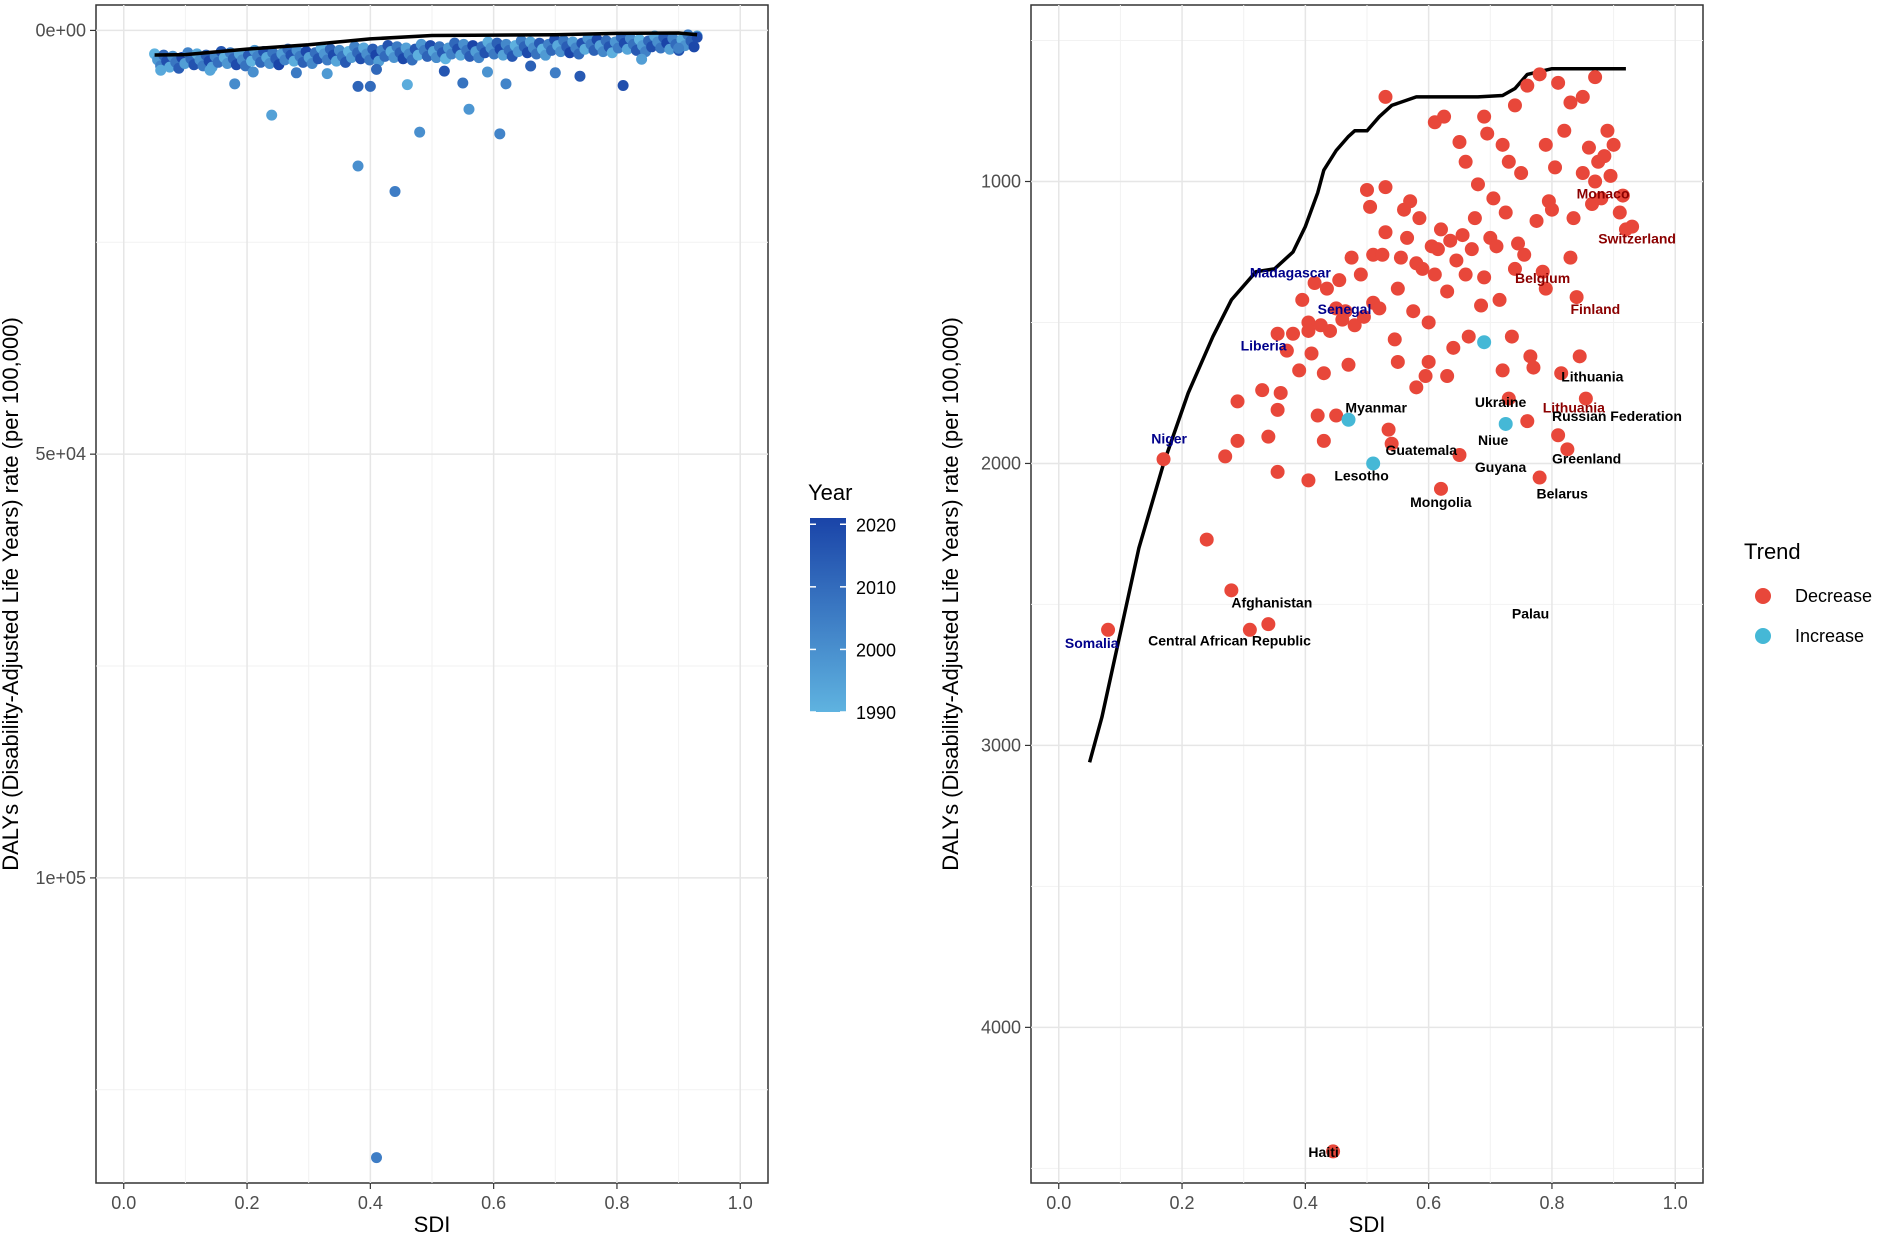 Image resolution: width=1892 pixels, height=1242 pixels. Describe the element at coordinates (1001, 745) in the screenshot. I see `y-tick-label: 3000` at that location.